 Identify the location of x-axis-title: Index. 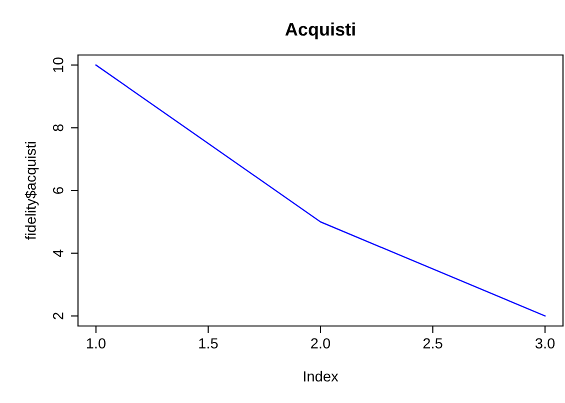
(321, 376).